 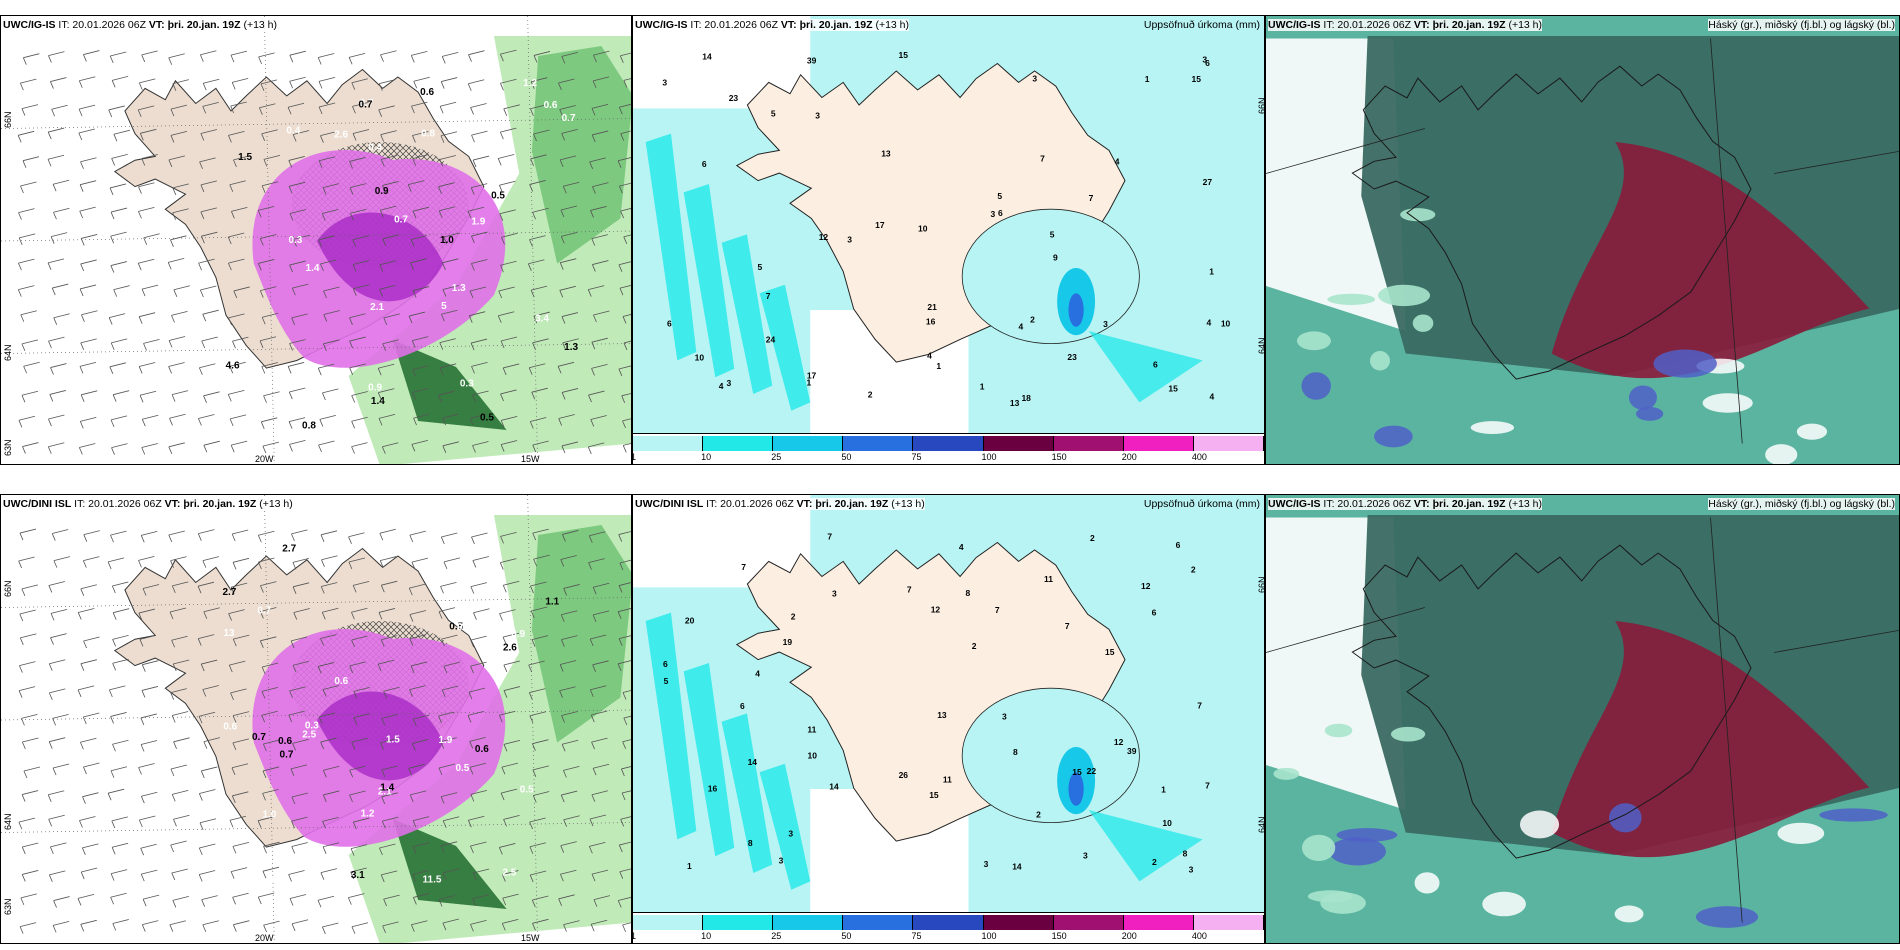 I want to click on precip-value: 5, so click(x=666, y=681).